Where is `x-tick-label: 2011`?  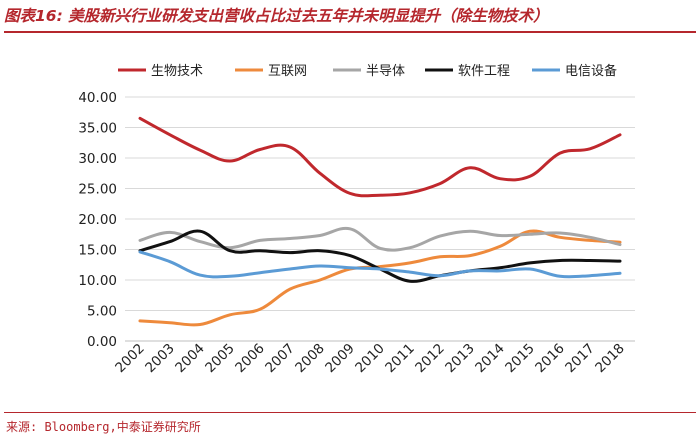
x-tick-label: 2011 is located at coordinates (400, 359).